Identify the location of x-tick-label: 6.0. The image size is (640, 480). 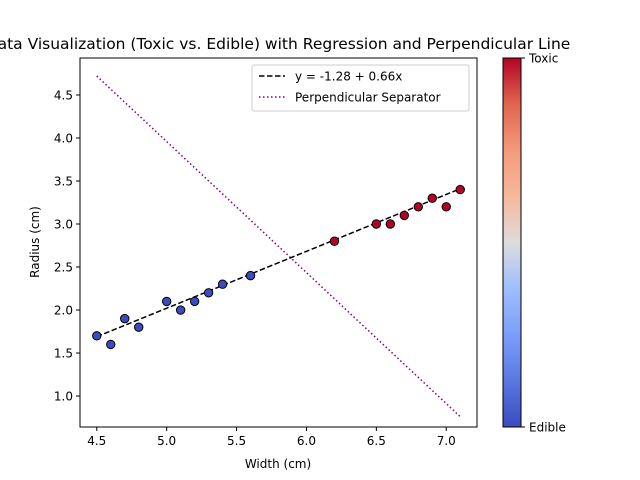
(306, 441).